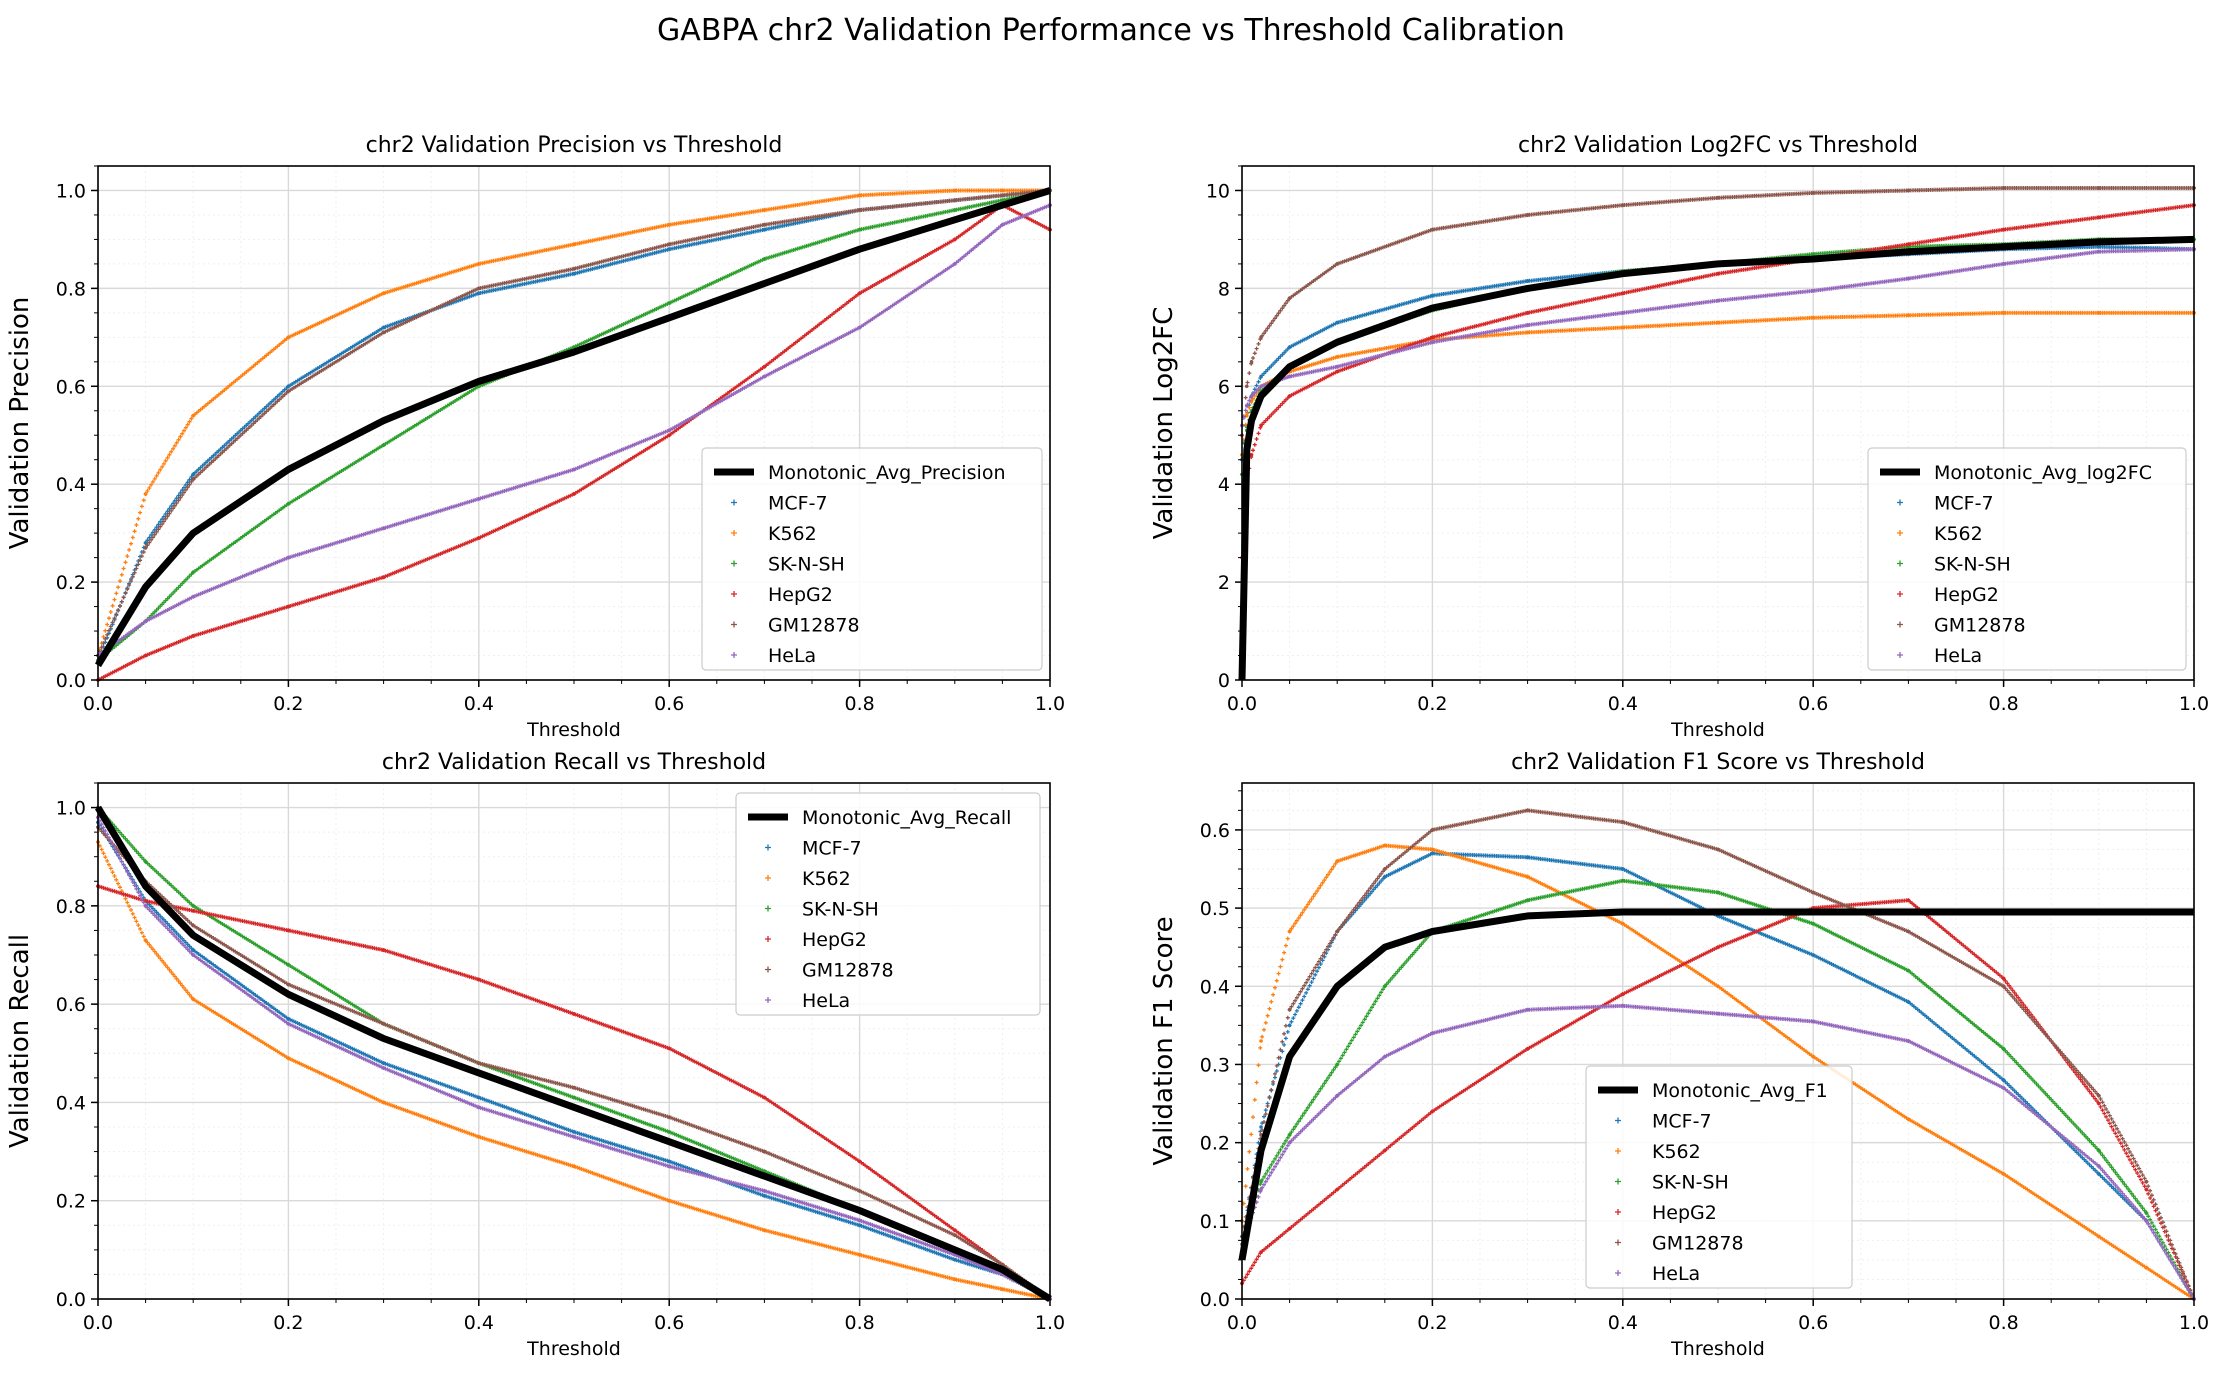 The height and width of the screenshot is (1375, 2223). What do you see at coordinates (860, 473) in the screenshot?
I see `legend-item-monotonic-avg-precision: Monotonic_Avg_Precision` at bounding box center [860, 473].